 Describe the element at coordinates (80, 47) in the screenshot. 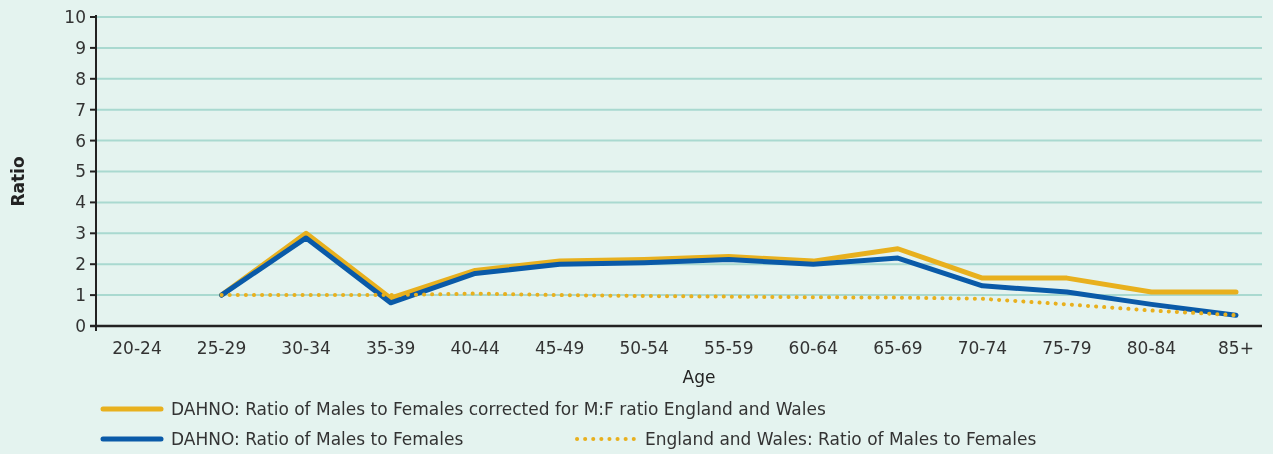

I see `y-tick-label: 9` at that location.